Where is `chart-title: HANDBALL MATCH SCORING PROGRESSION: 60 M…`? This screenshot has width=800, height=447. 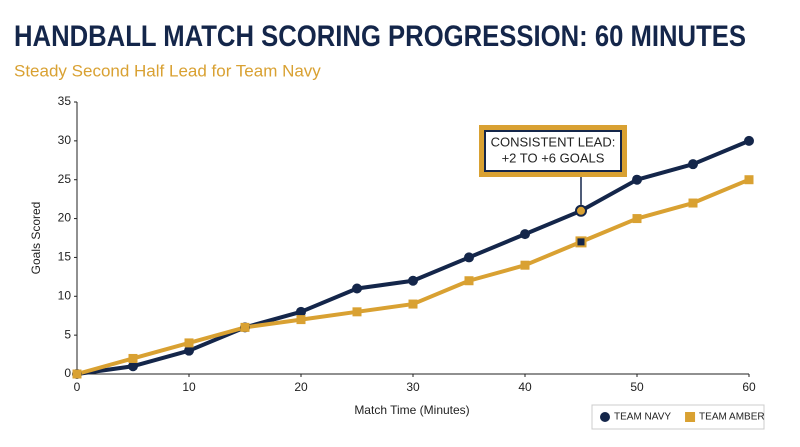
chart-title: HANDBALL MATCH SCORING PROGRESSION: 60 M… is located at coordinates (380, 36).